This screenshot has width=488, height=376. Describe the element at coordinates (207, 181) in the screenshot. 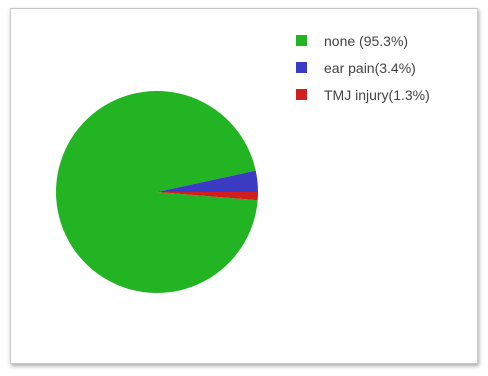

I see `pie-slice-ear-pain` at that location.